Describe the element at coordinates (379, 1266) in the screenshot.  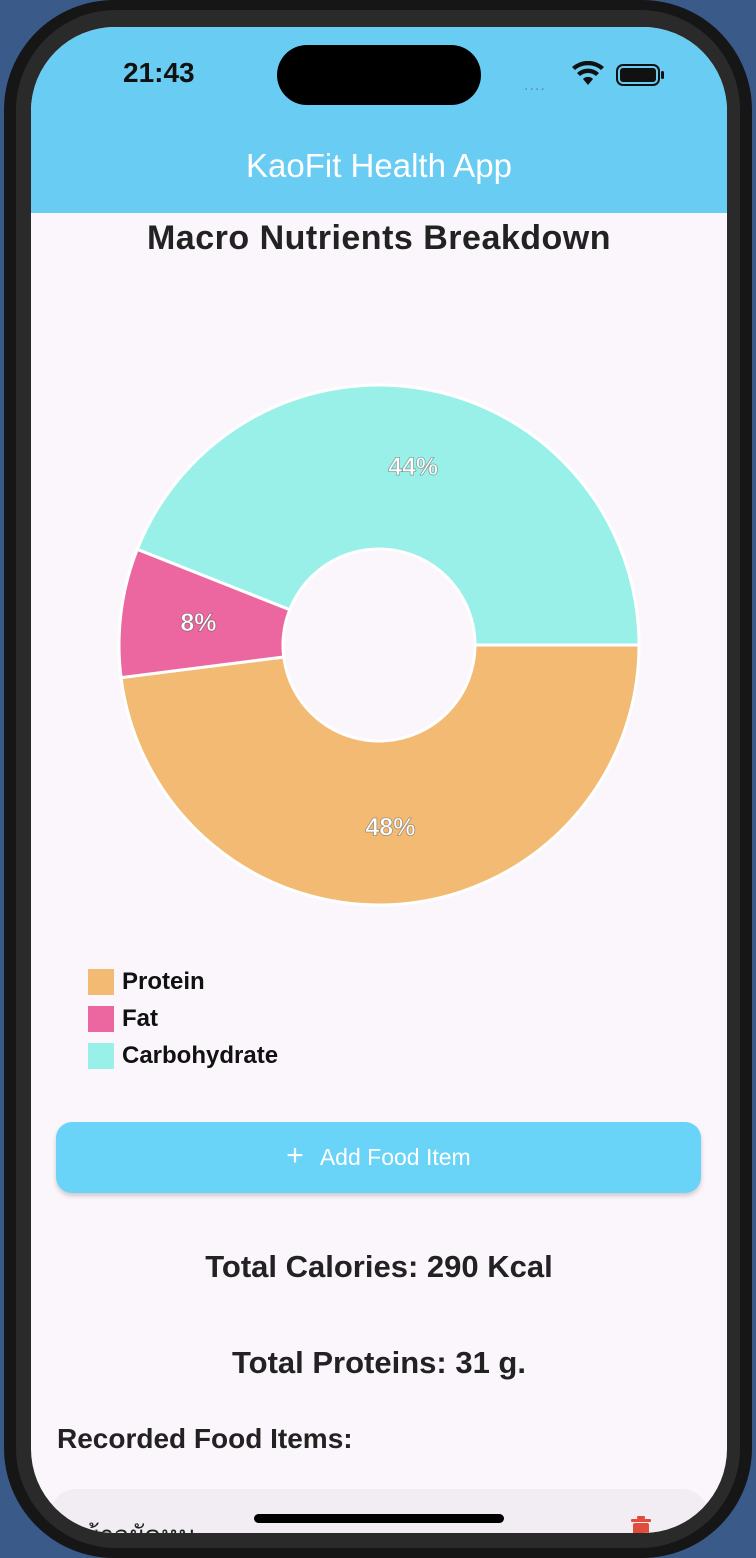
I see `total-calories: Total Calories: 290 Kcal` at that location.